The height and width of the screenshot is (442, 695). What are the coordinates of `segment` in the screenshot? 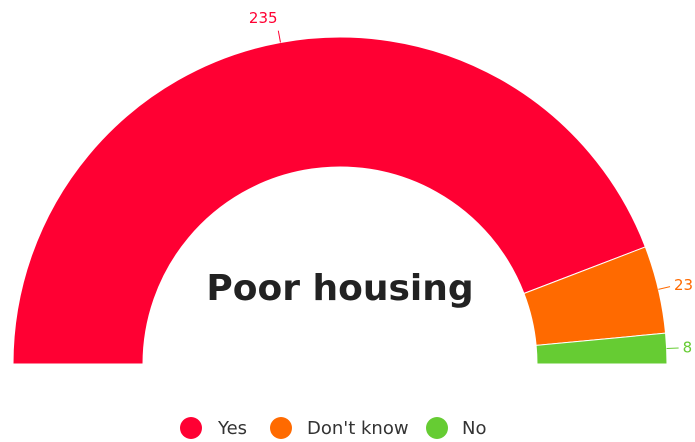 It's located at (601, 348).